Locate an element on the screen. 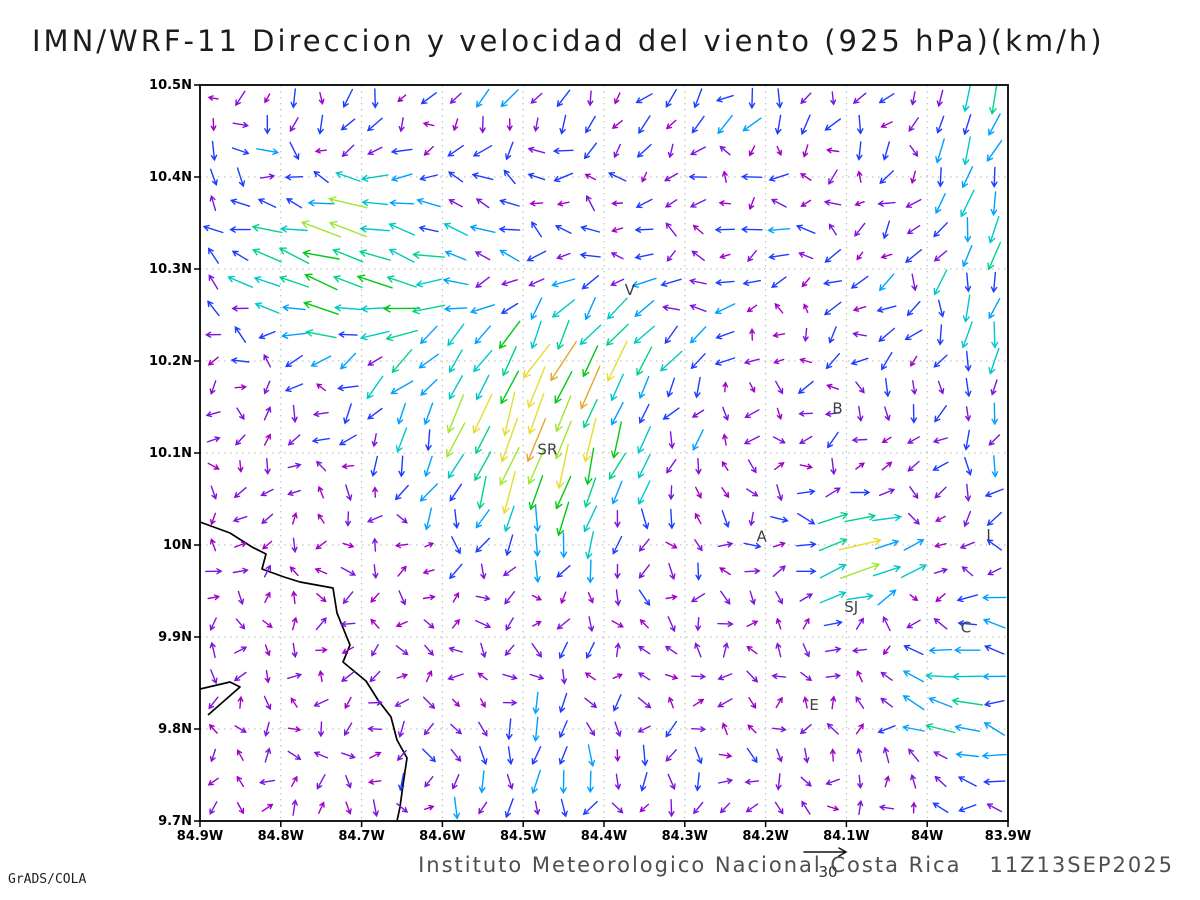  lat-tick-label: 9.9N is located at coordinates (175, 637).